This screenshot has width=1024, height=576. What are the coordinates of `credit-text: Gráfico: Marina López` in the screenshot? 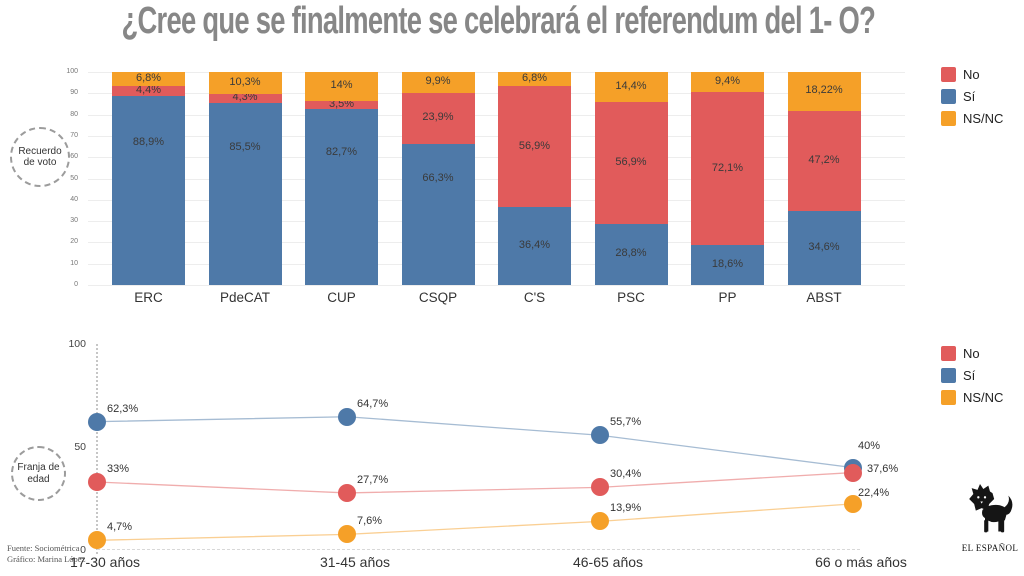 It's located at (46, 559).